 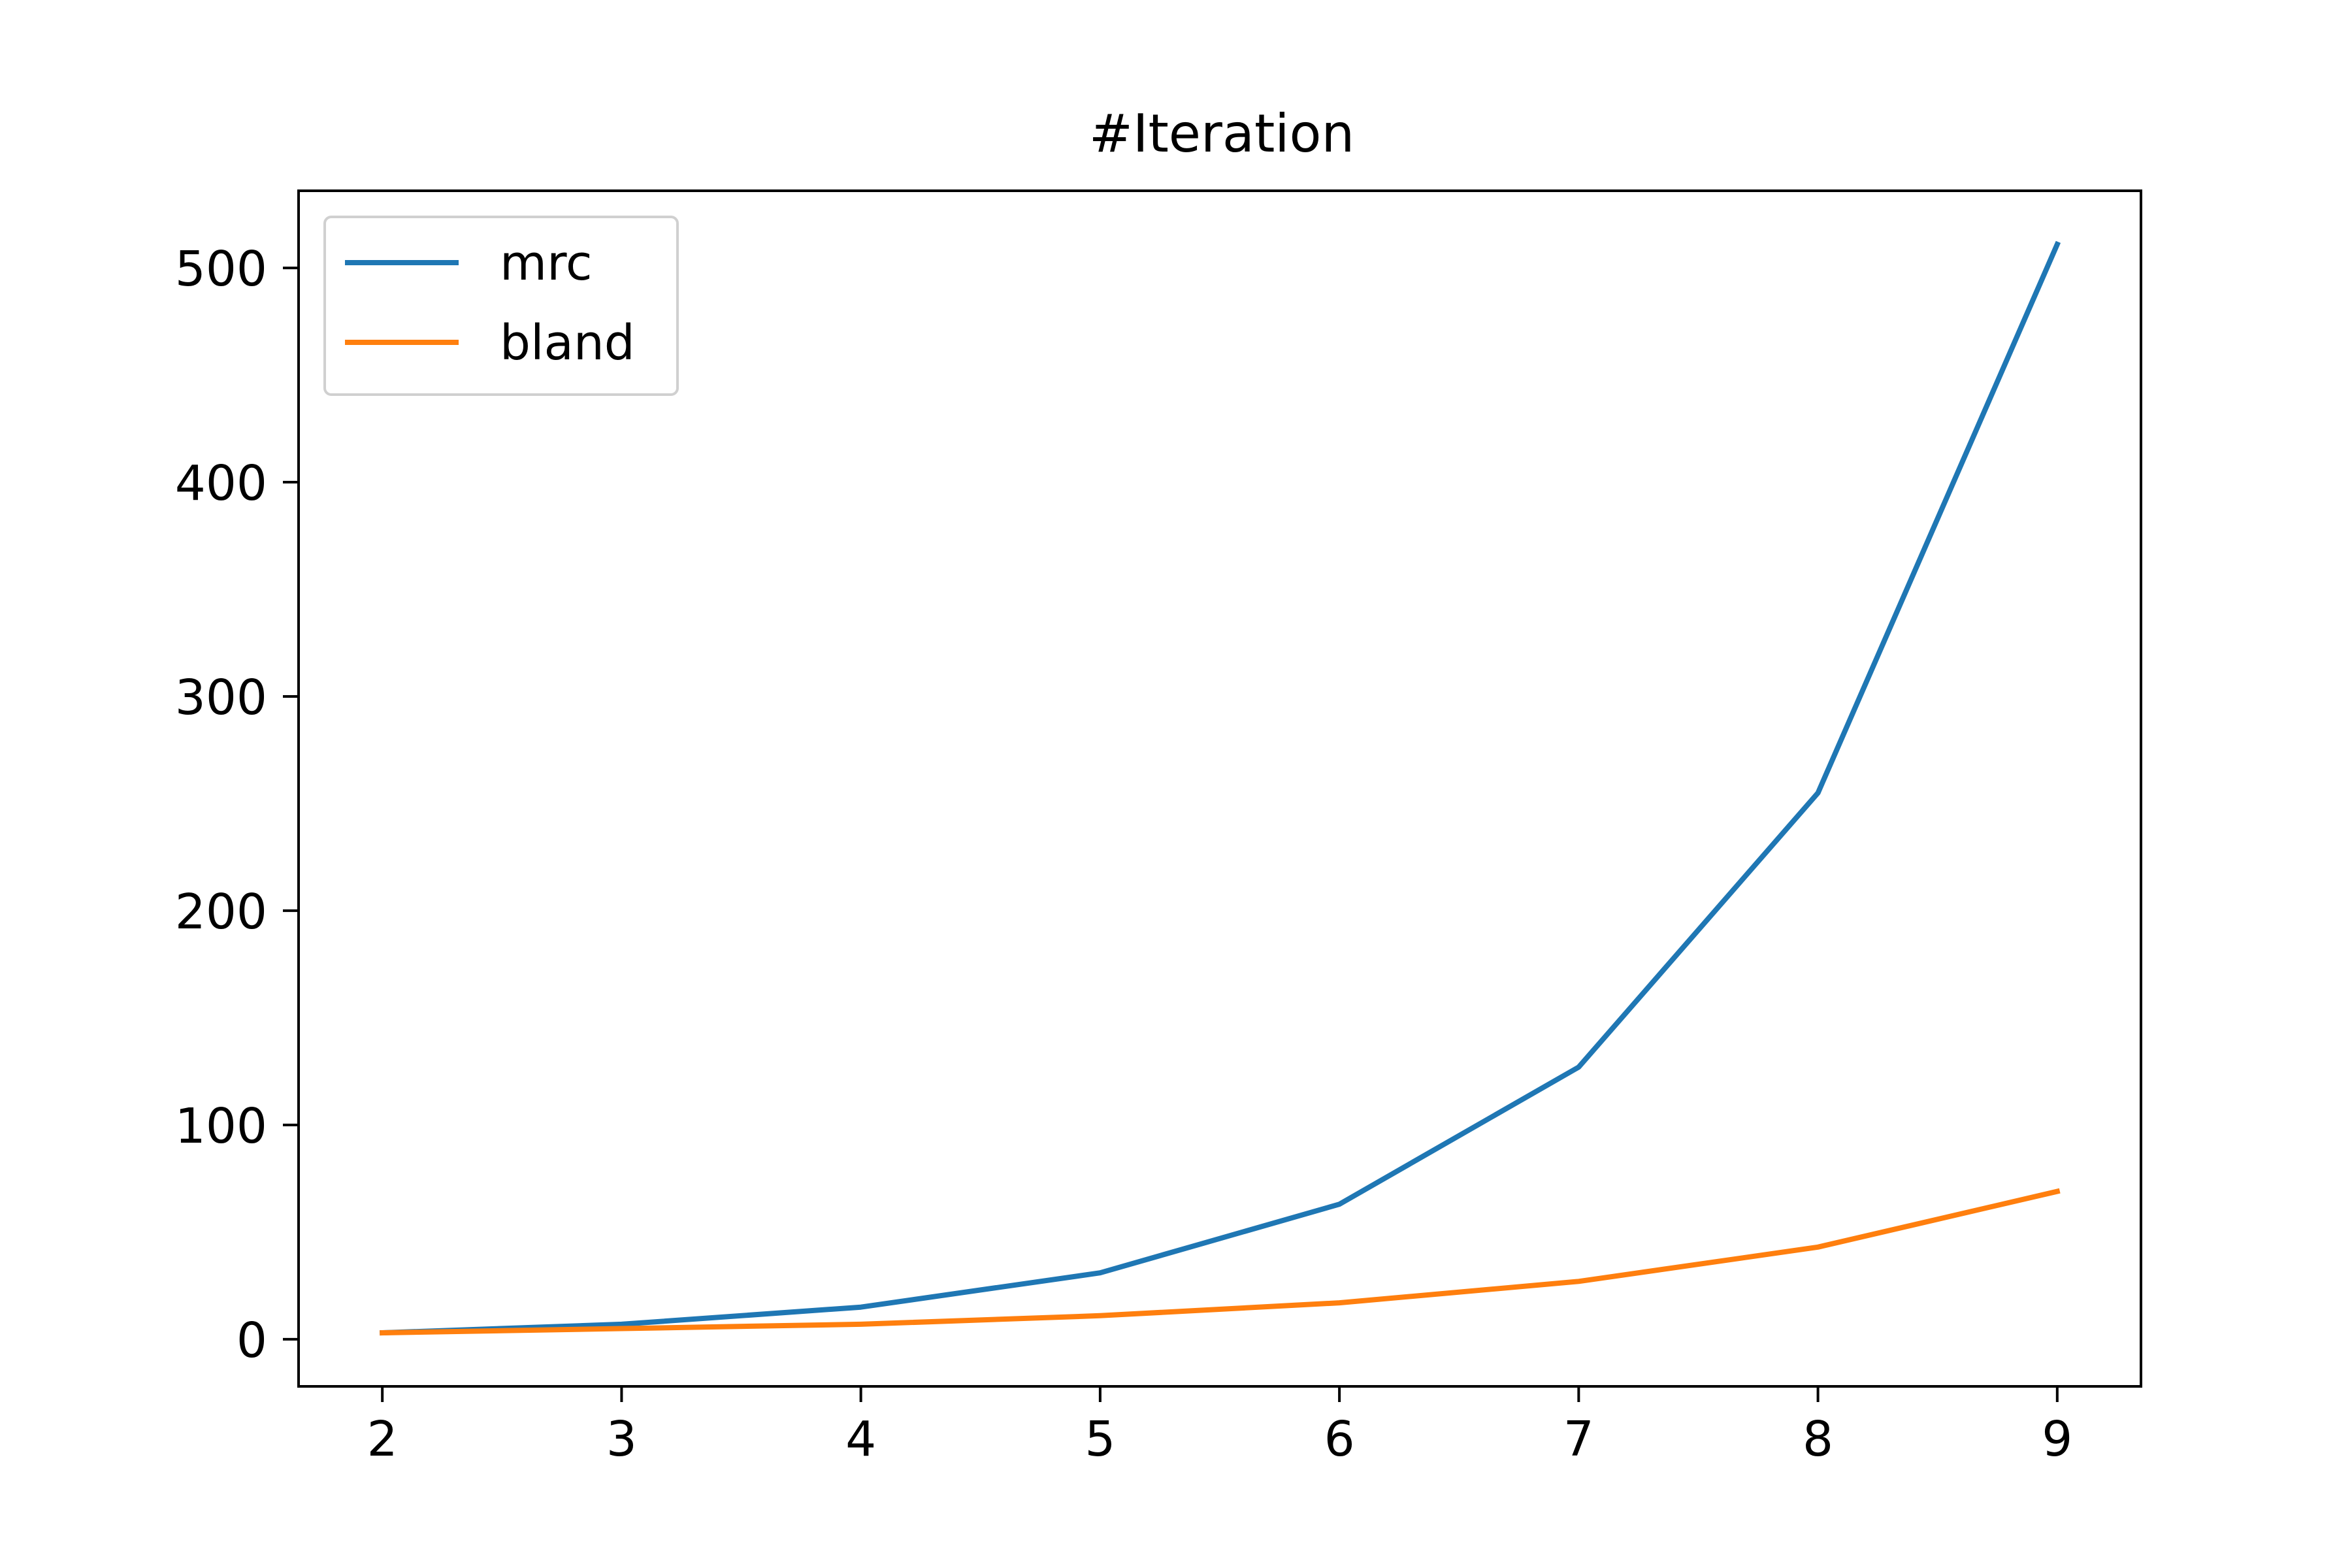 What do you see at coordinates (221, 698) in the screenshot?
I see `y-tick-label: 300` at bounding box center [221, 698].